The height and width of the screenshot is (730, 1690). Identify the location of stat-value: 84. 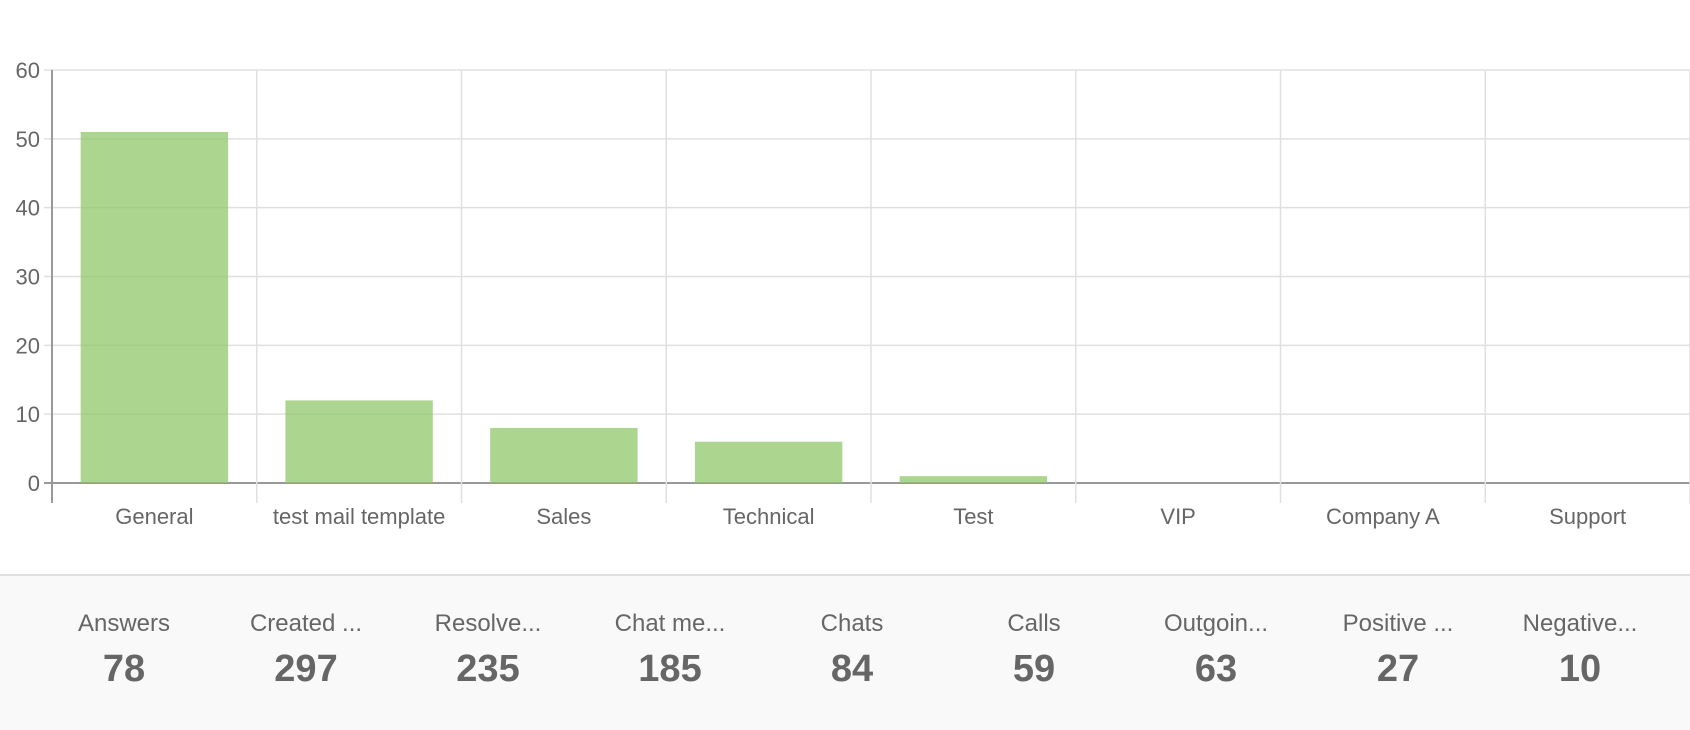
(852, 669).